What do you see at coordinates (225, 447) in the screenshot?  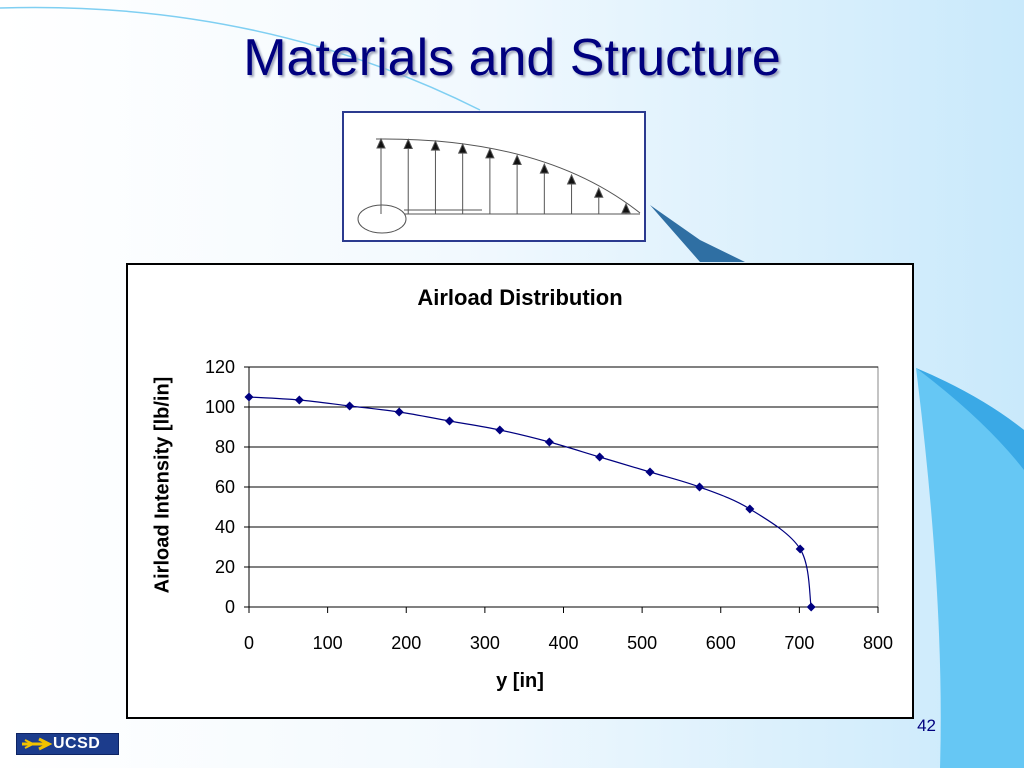 I see `y-tick-label: 80` at bounding box center [225, 447].